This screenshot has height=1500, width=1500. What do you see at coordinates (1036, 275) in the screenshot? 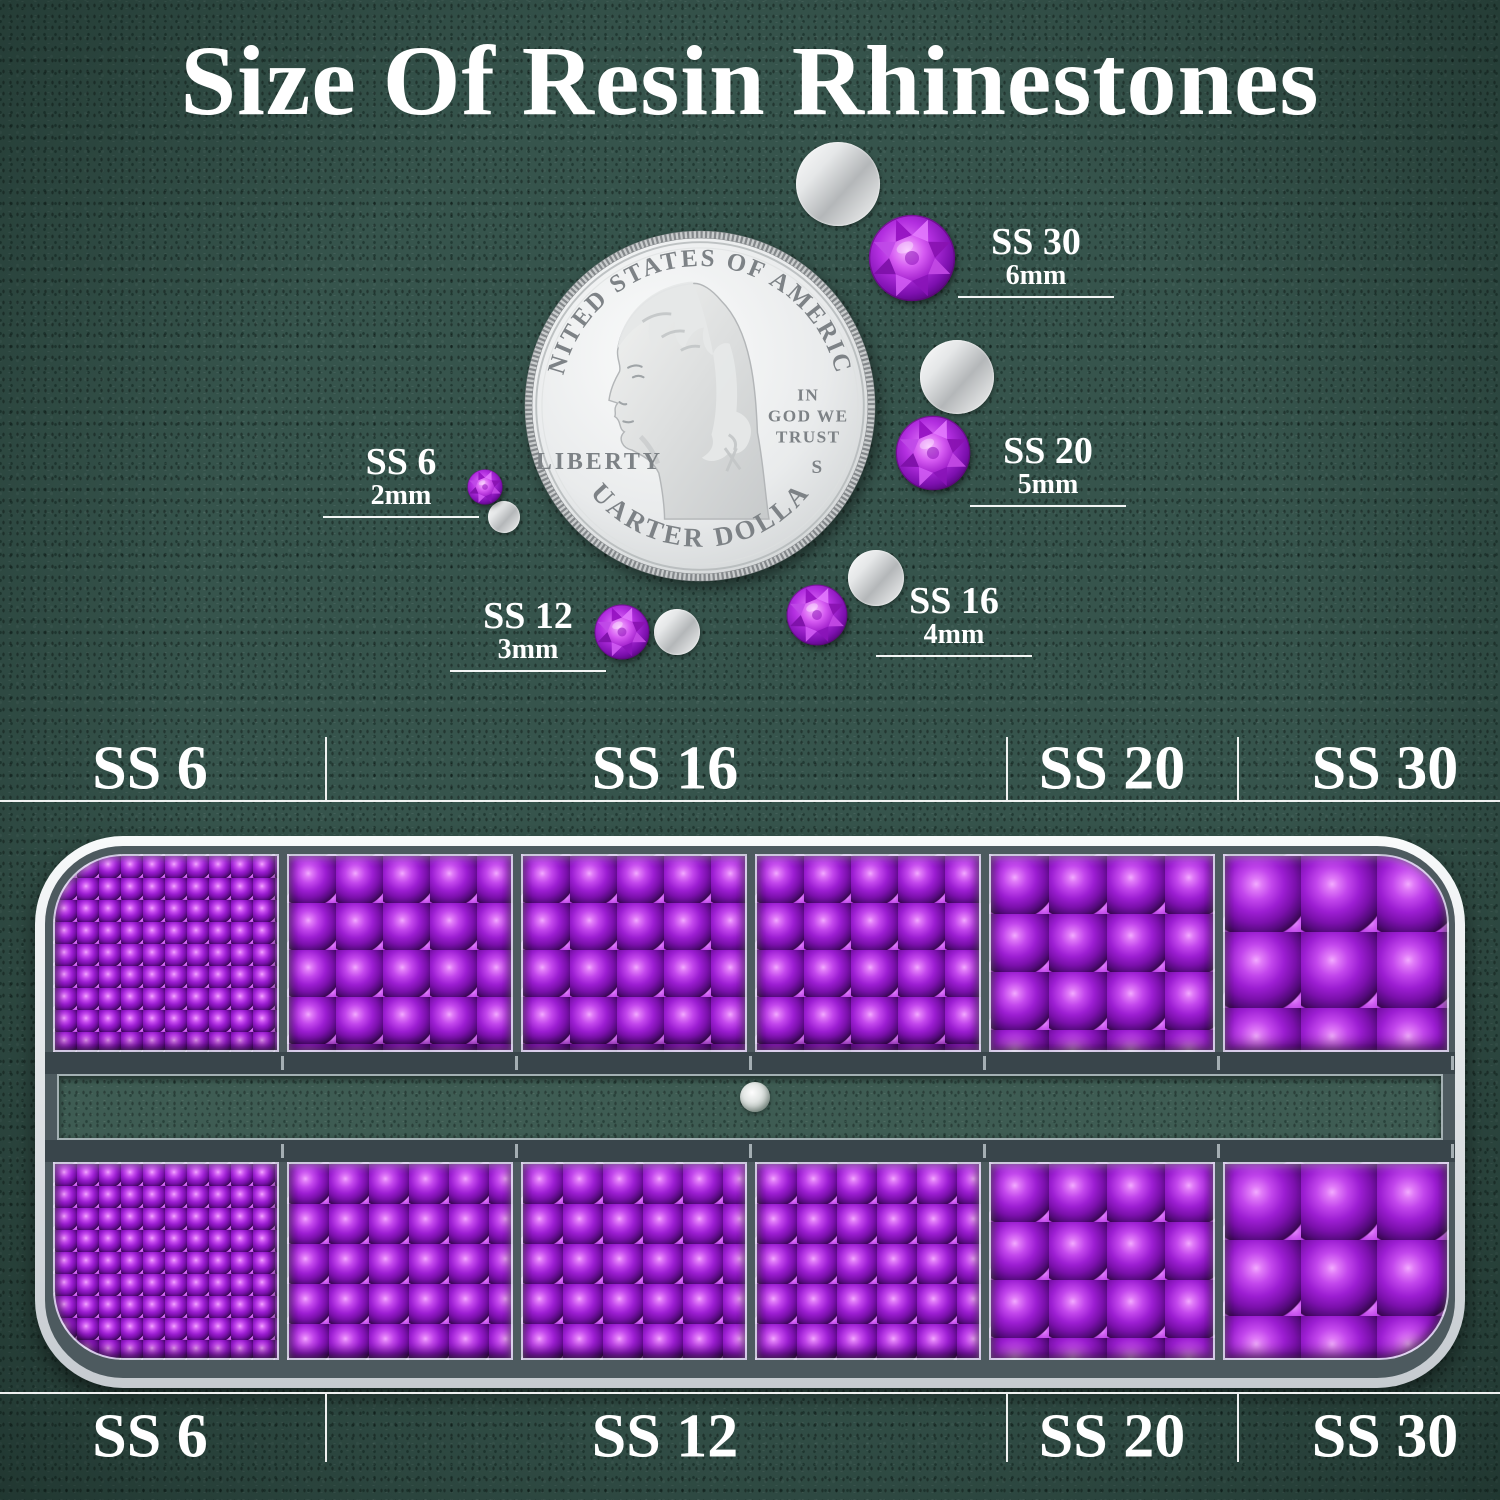
I see `callout-ss30-size: 6mm` at bounding box center [1036, 275].